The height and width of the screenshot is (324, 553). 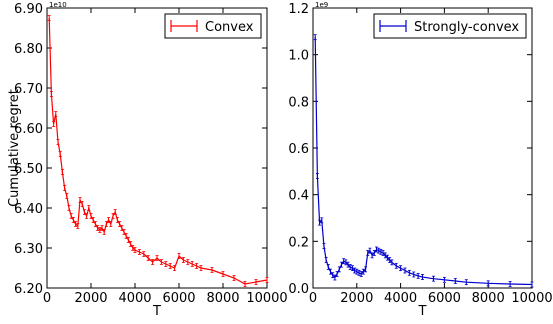 What do you see at coordinates (28, 89) in the screenshot?
I see `y-tick-label: 6.70` at bounding box center [28, 89].